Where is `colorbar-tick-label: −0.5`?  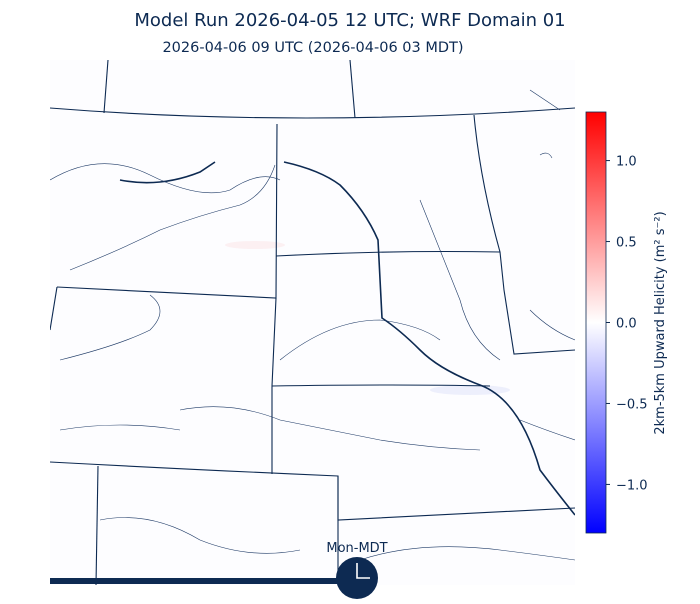
colorbar-tick-label: −0.5 is located at coordinates (632, 404).